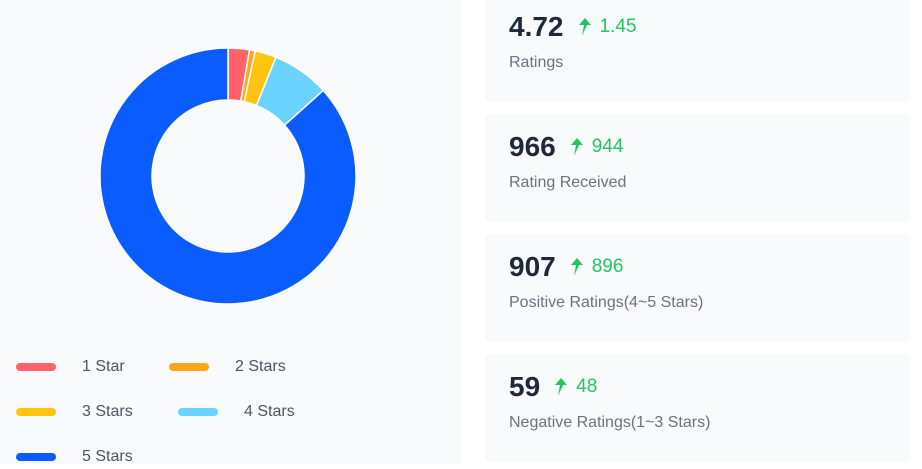 The image size is (922, 469). I want to click on card-metric: 907 896, so click(566, 267).